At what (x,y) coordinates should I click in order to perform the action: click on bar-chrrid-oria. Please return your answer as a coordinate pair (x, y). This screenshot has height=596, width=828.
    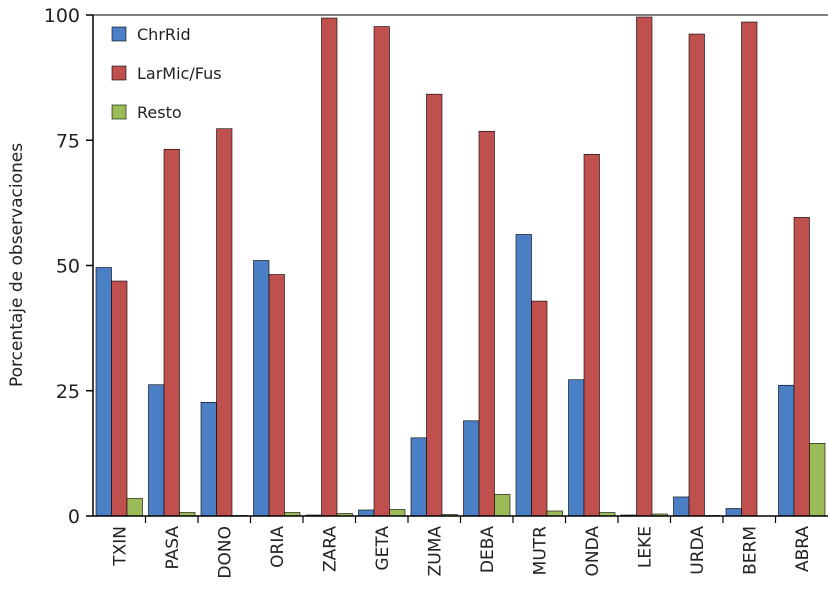
    Looking at the image, I should click on (262, 388).